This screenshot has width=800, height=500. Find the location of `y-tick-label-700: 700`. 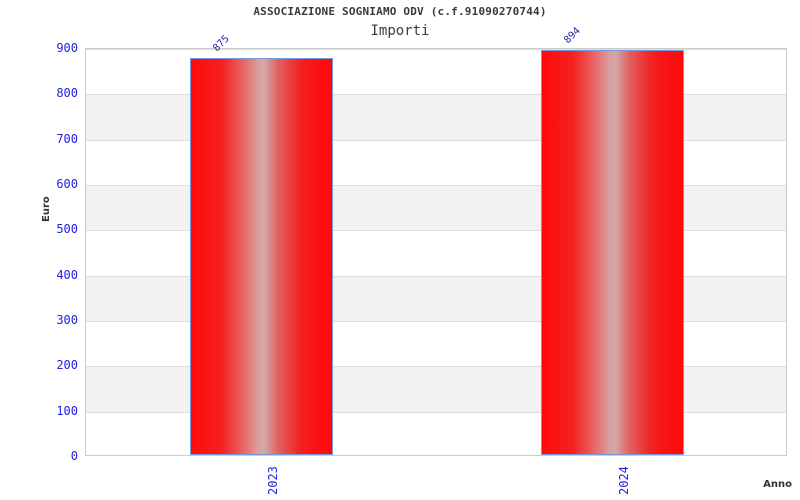

y-tick-label-700: 700 is located at coordinates (67, 138).